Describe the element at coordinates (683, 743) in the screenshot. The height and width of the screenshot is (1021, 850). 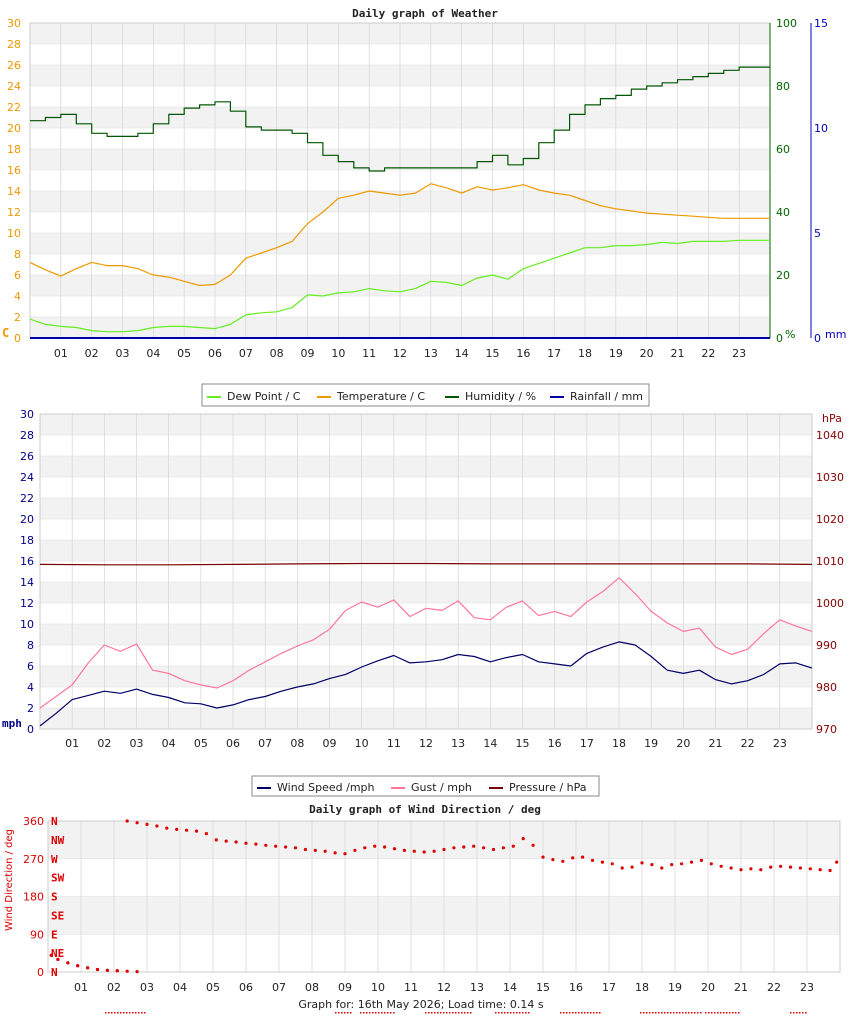
I see `wind-chart-x-tick-label: 20` at that location.